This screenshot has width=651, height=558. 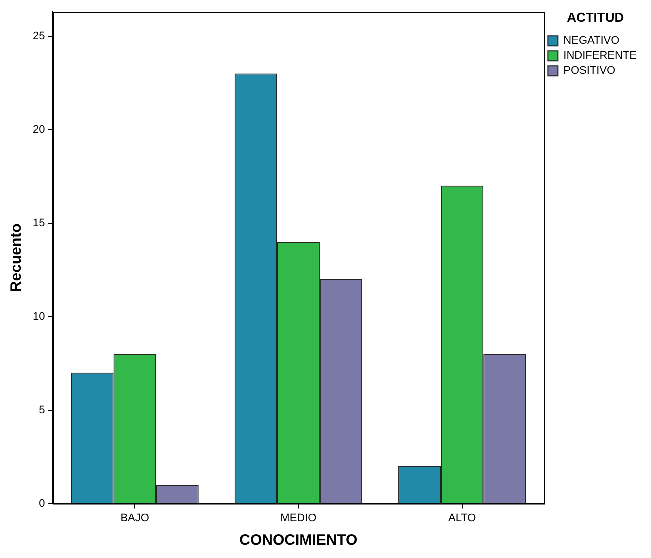 What do you see at coordinates (39, 223) in the screenshot?
I see `y-tick-label: 15` at bounding box center [39, 223].